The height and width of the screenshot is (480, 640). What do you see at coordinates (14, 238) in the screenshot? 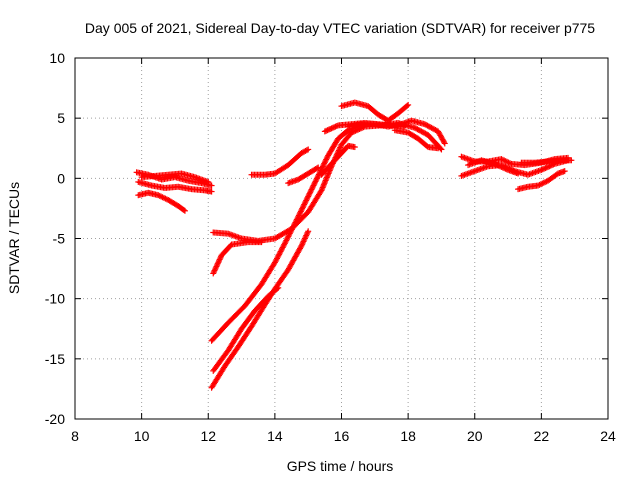
I see `y-axis-label: SDTVAR / TECUs` at bounding box center [14, 238].